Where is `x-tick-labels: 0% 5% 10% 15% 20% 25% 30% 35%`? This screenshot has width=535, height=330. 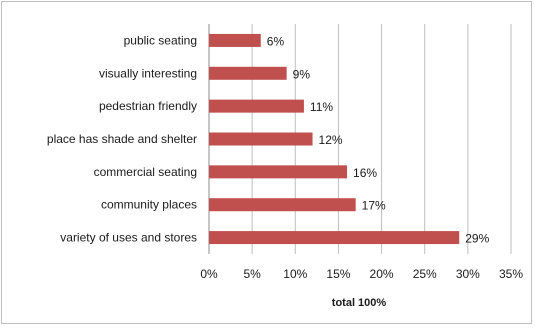
x-tick-labels: 0% 5% 10% 15% 20% 25% 30% 35% is located at coordinates (361, 274).